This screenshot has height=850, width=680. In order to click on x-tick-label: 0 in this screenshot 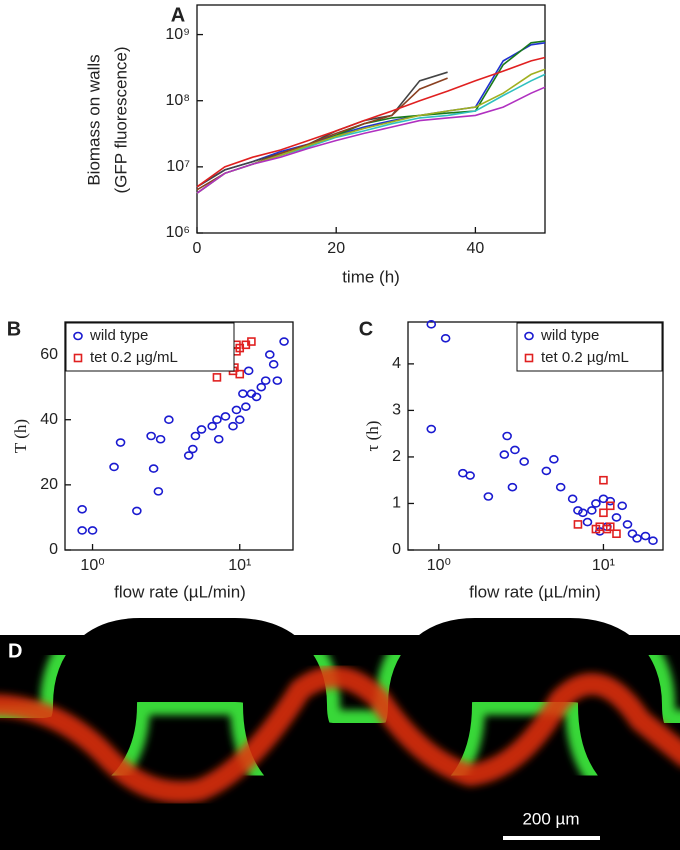, I will do `click(197, 248)`.